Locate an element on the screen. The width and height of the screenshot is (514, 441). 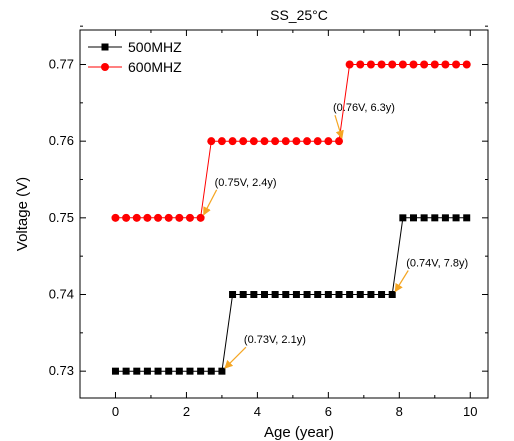
legend: 500MHZ 600MHZ is located at coordinates (135, 57).